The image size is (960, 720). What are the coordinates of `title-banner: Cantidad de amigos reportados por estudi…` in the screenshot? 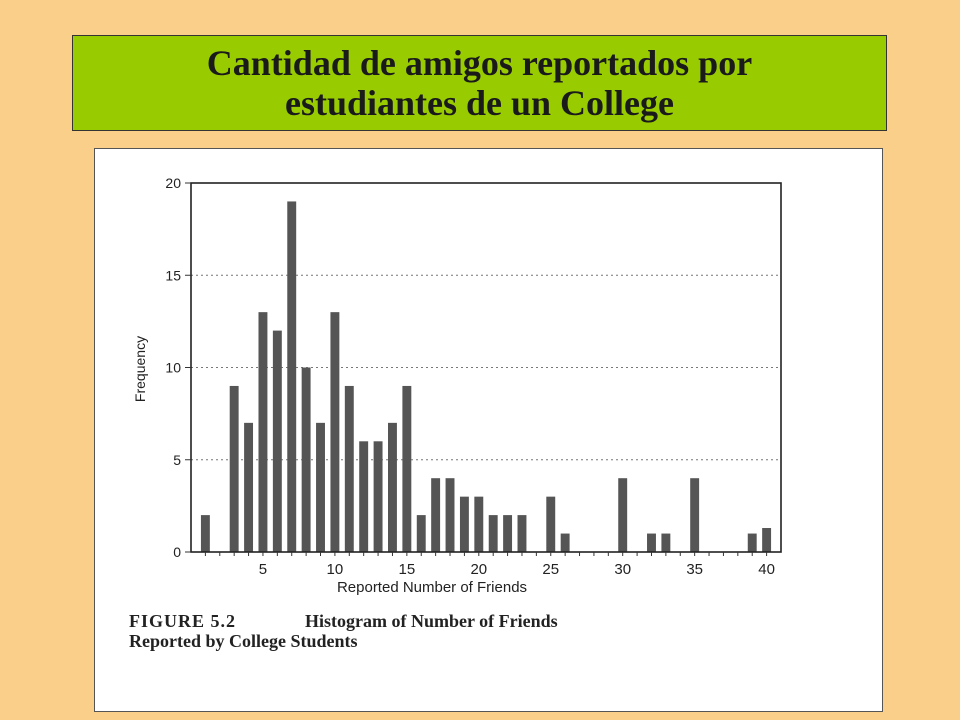 It's located at (479, 83).